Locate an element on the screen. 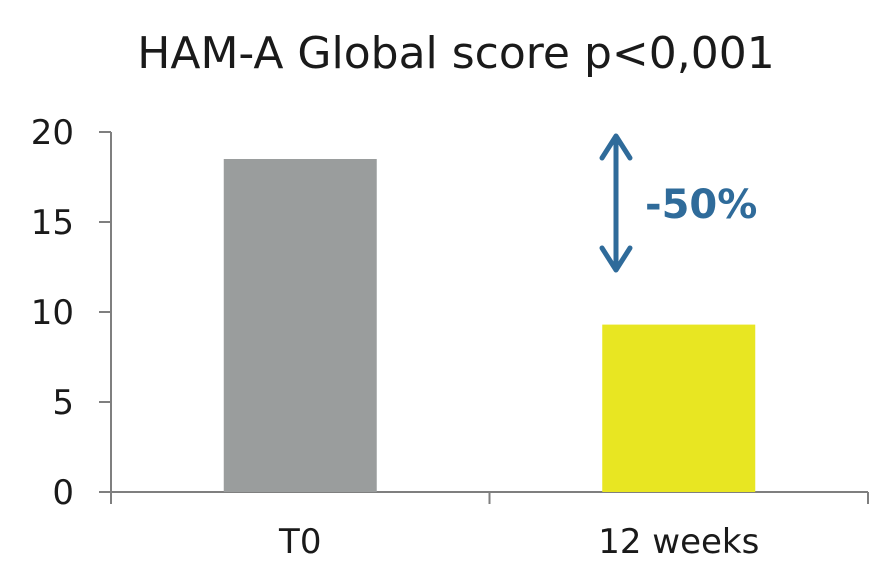 This screenshot has height=579, width=892. y-tick-label: 20 is located at coordinates (52, 133).